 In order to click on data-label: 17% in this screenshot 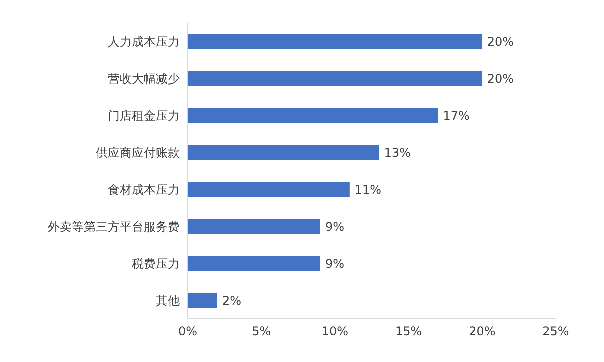, I will do `click(456, 115)`.